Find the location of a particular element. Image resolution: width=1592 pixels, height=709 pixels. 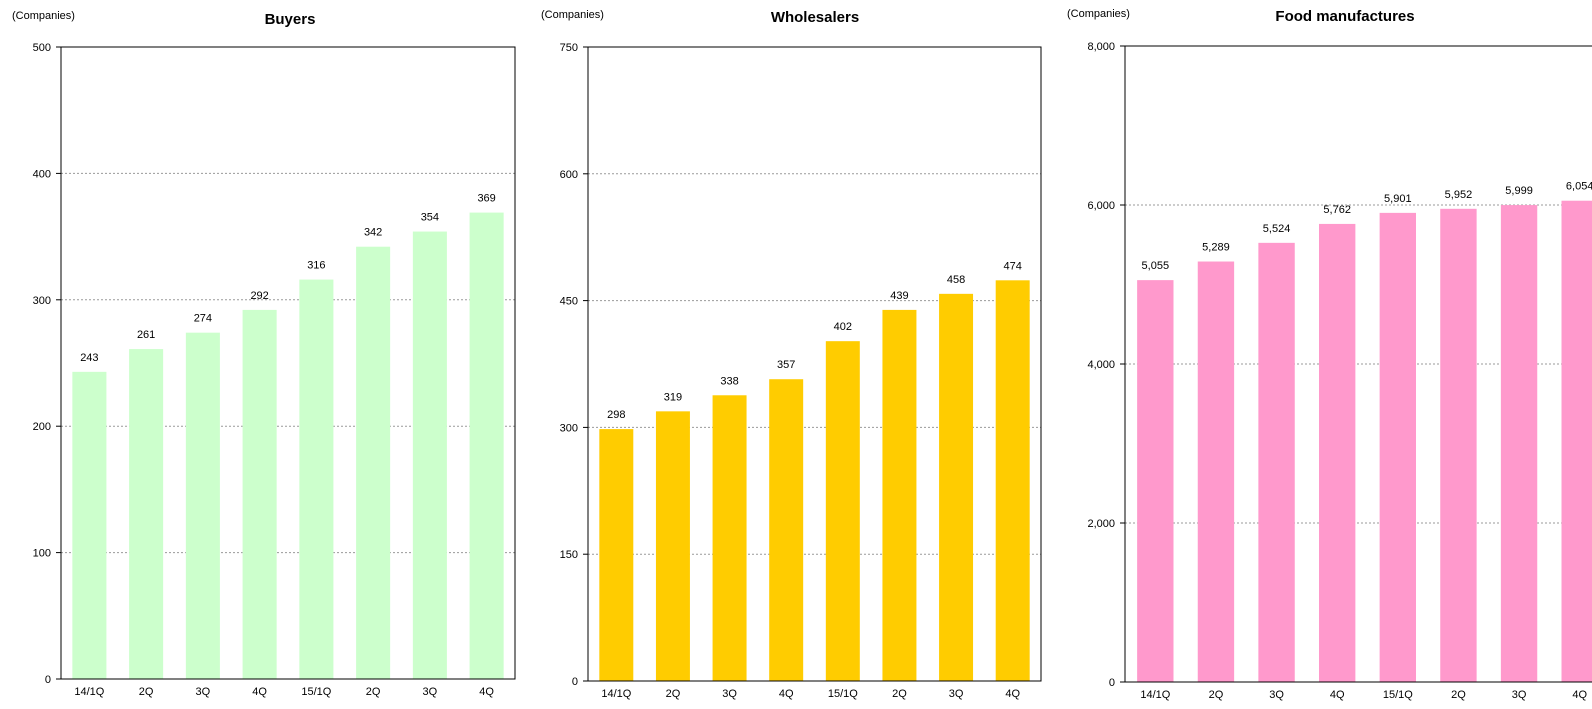

data-label-7: 354 is located at coordinates (430, 218).